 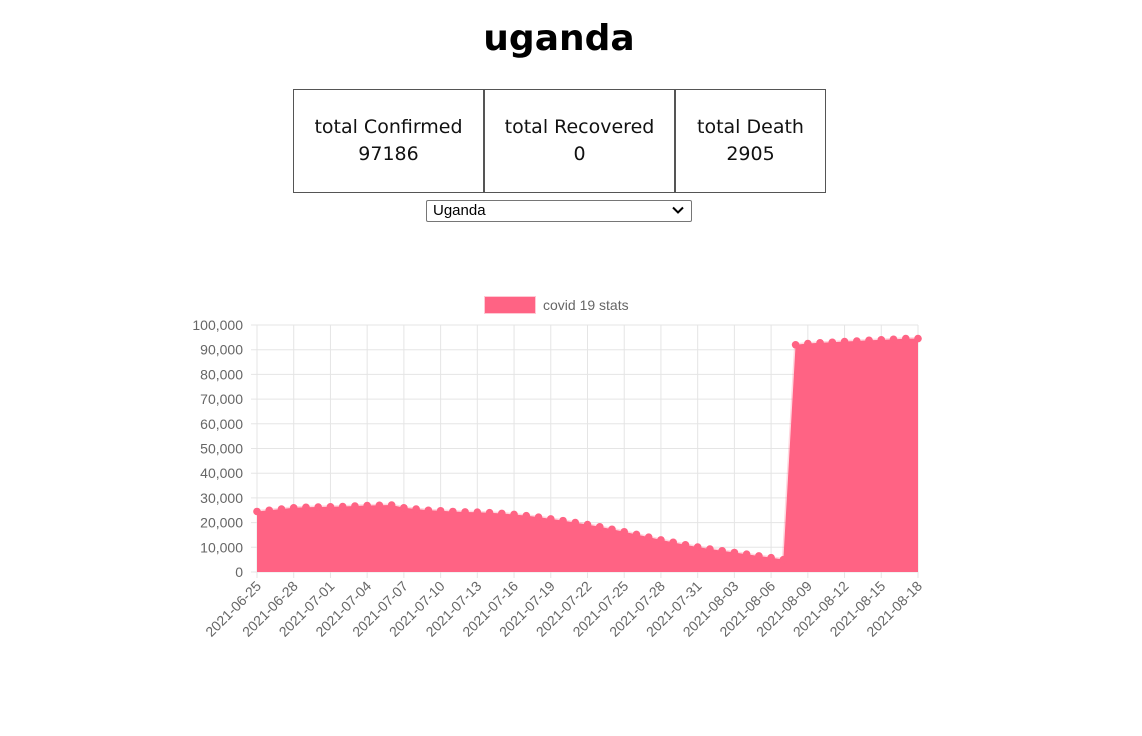 I want to click on stat-death: total Death 2905, so click(x=750, y=141).